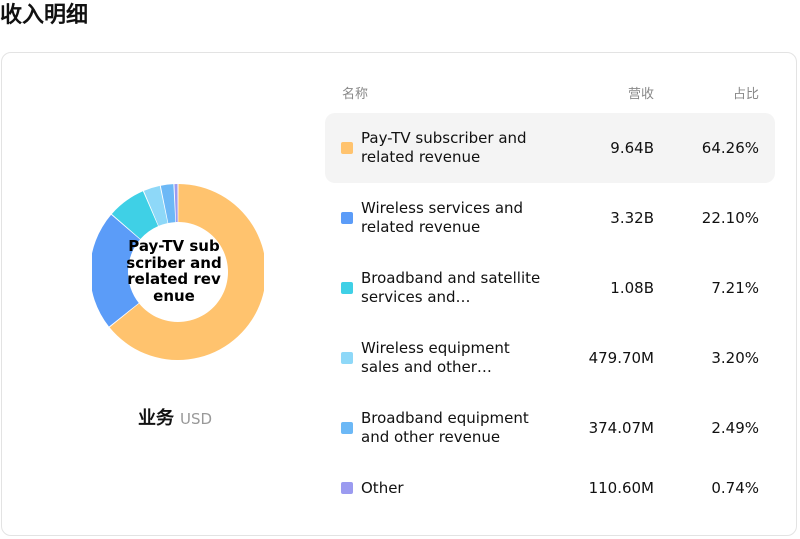 The image size is (800, 539). Describe the element at coordinates (155, 418) in the screenshot. I see `segment-name: 业务` at that location.